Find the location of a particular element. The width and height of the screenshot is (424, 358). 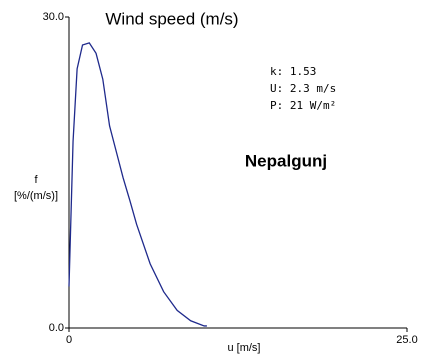

y-tick-label: 0.0 is located at coordinates (56, 328).